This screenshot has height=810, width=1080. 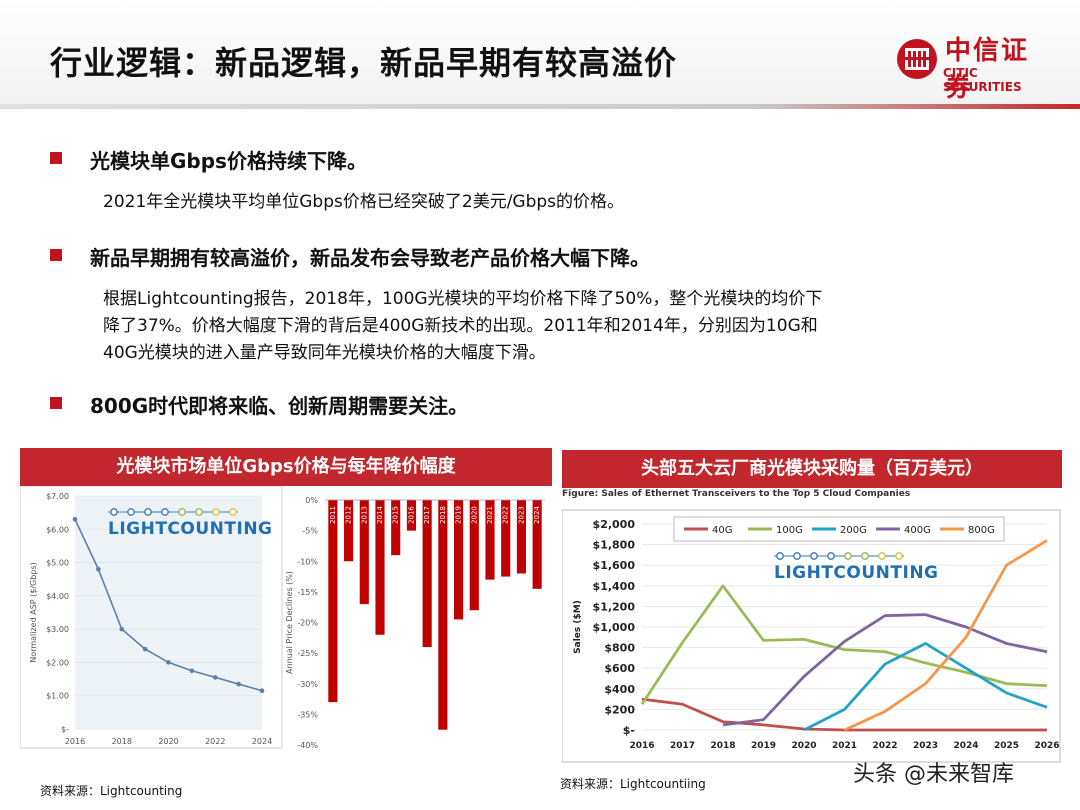 What do you see at coordinates (324, 353) in the screenshot?
I see `point-text-2-line-3: 40G光模块的进入量产导致同年光模块价格的大幅度下滑。` at bounding box center [324, 353].